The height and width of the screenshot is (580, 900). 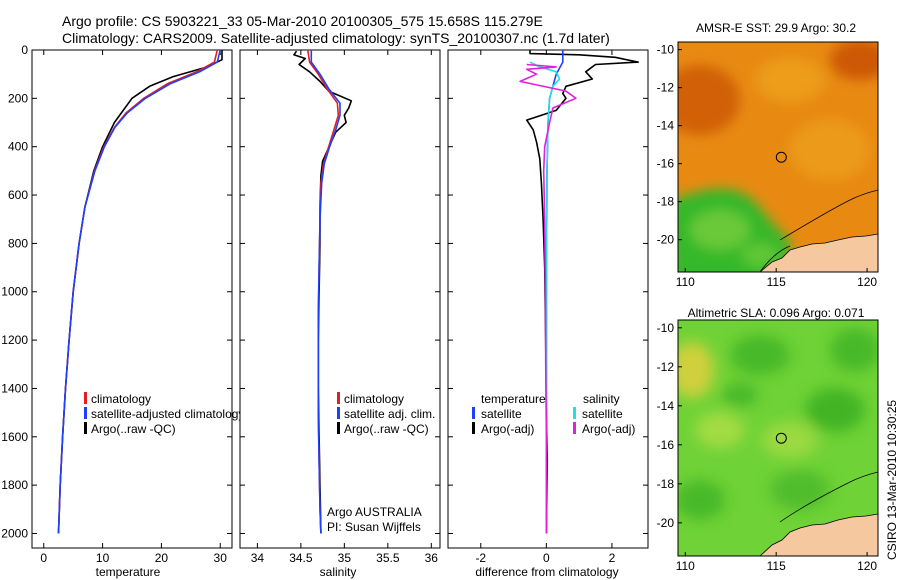 What do you see at coordinates (162, 558) in the screenshot?
I see `x-tick-label: 20` at bounding box center [162, 558].